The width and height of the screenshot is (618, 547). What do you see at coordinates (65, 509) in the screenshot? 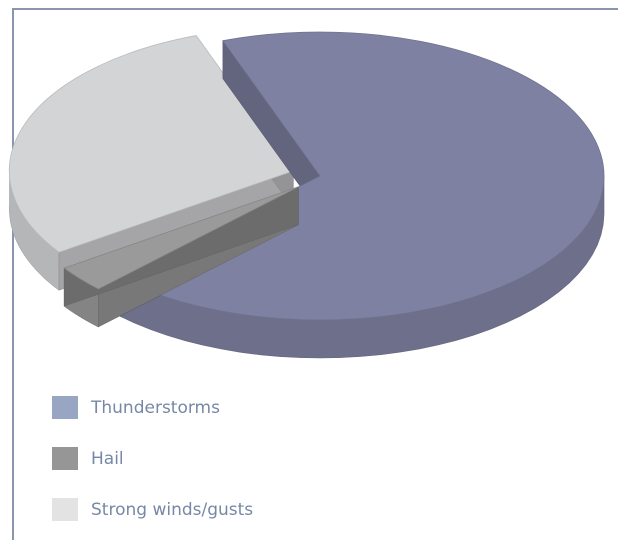
I see `legend-swatch-strong-winds` at bounding box center [65, 509].